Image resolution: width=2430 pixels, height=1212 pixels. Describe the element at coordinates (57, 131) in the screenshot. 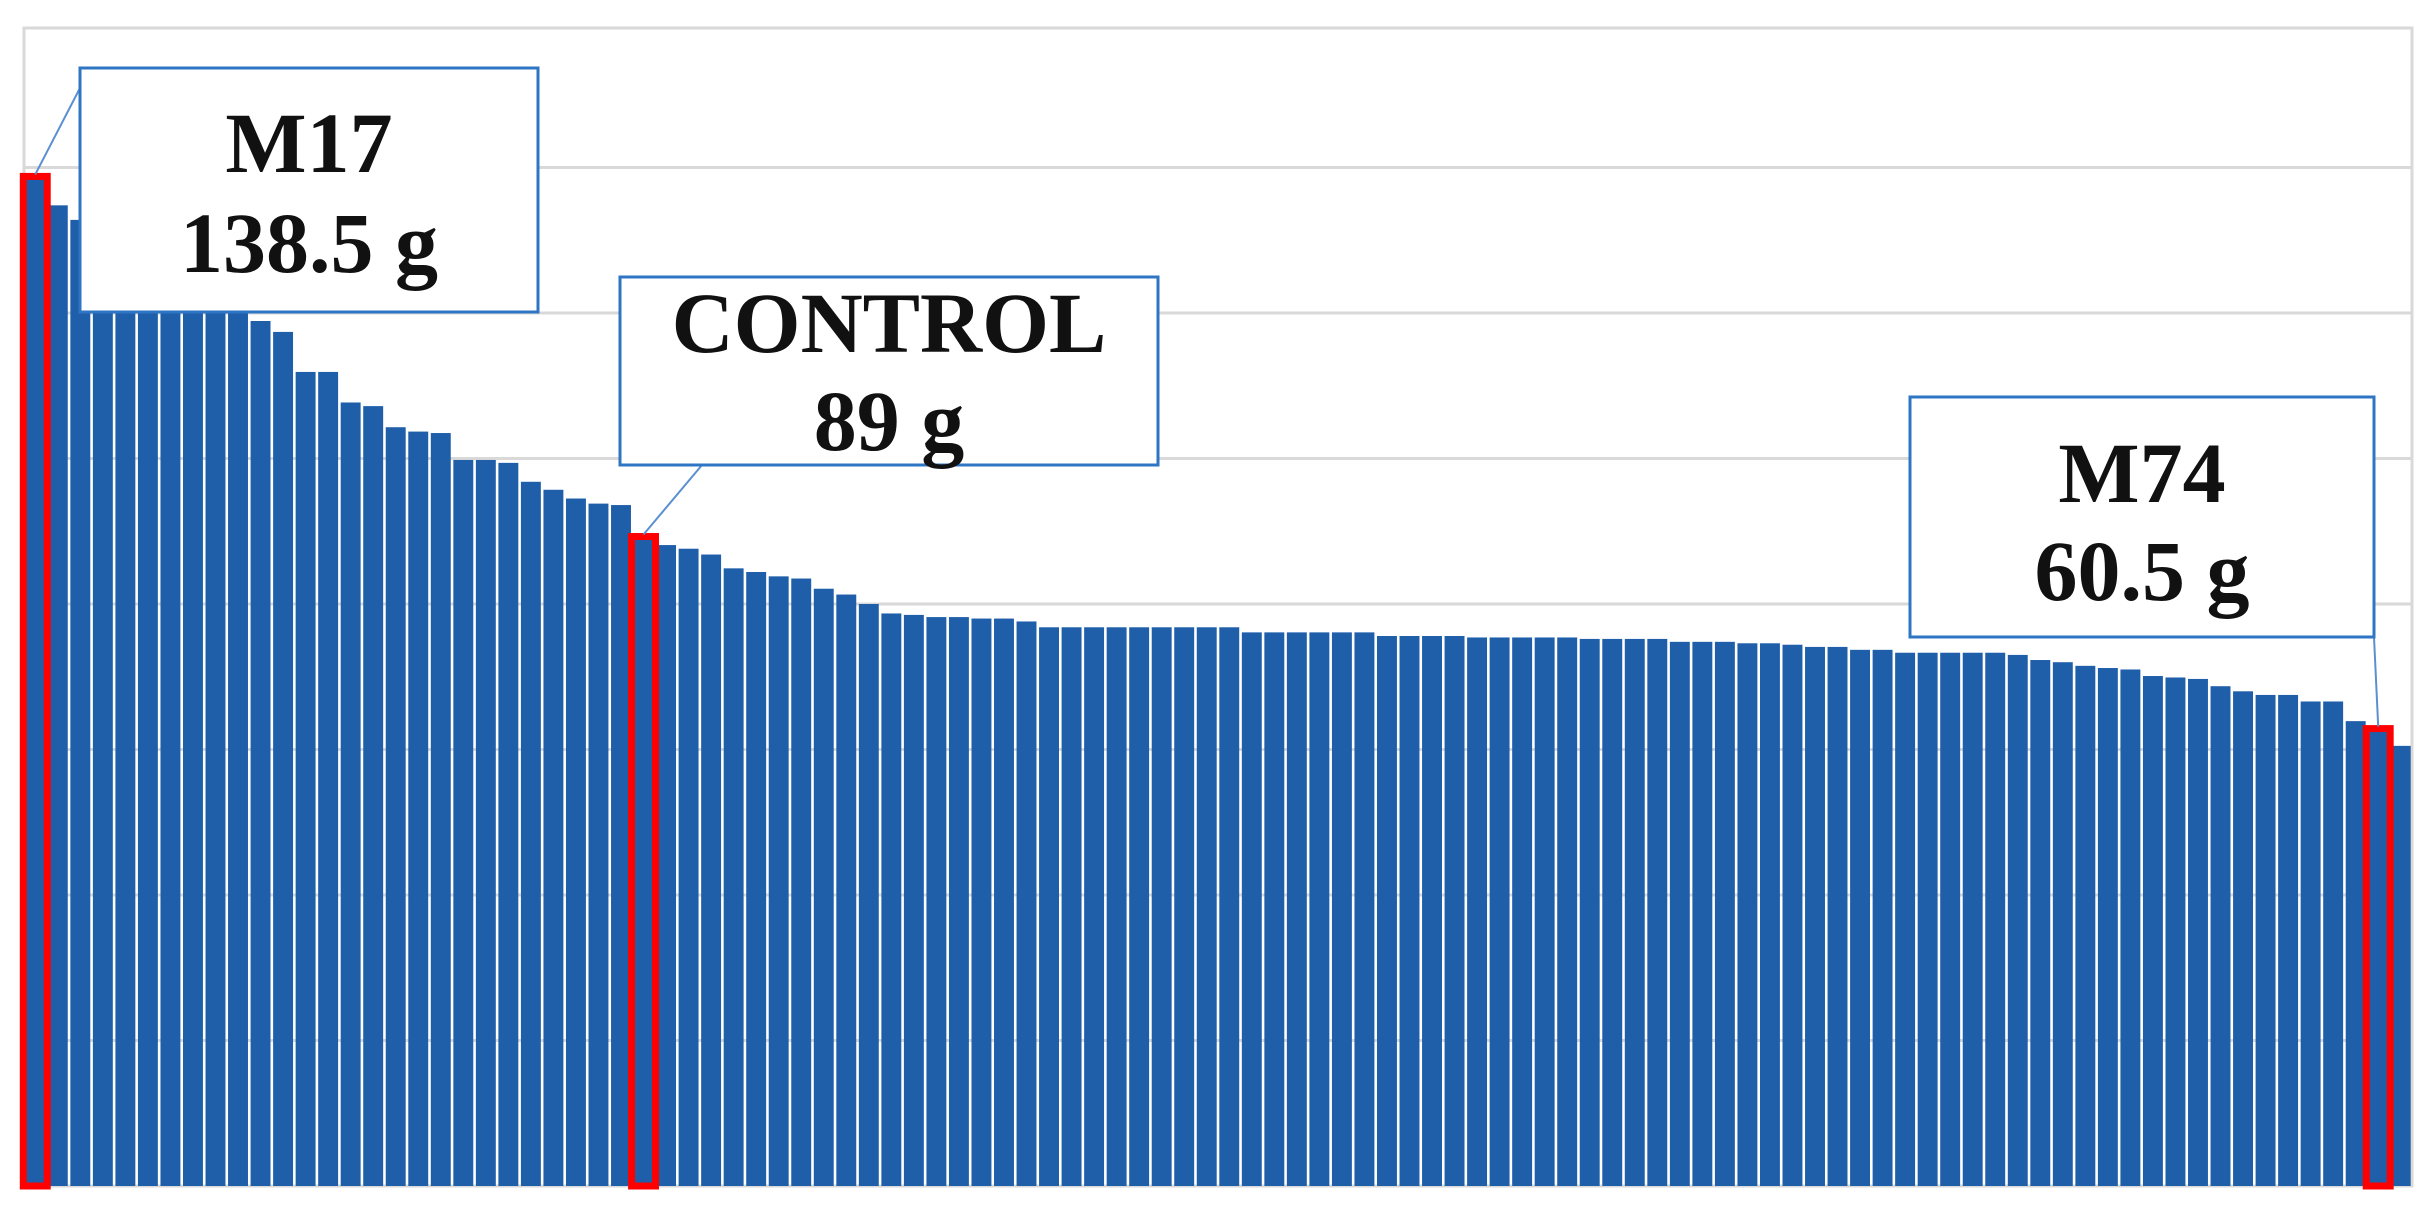

I see `leader-line-m17` at that location.